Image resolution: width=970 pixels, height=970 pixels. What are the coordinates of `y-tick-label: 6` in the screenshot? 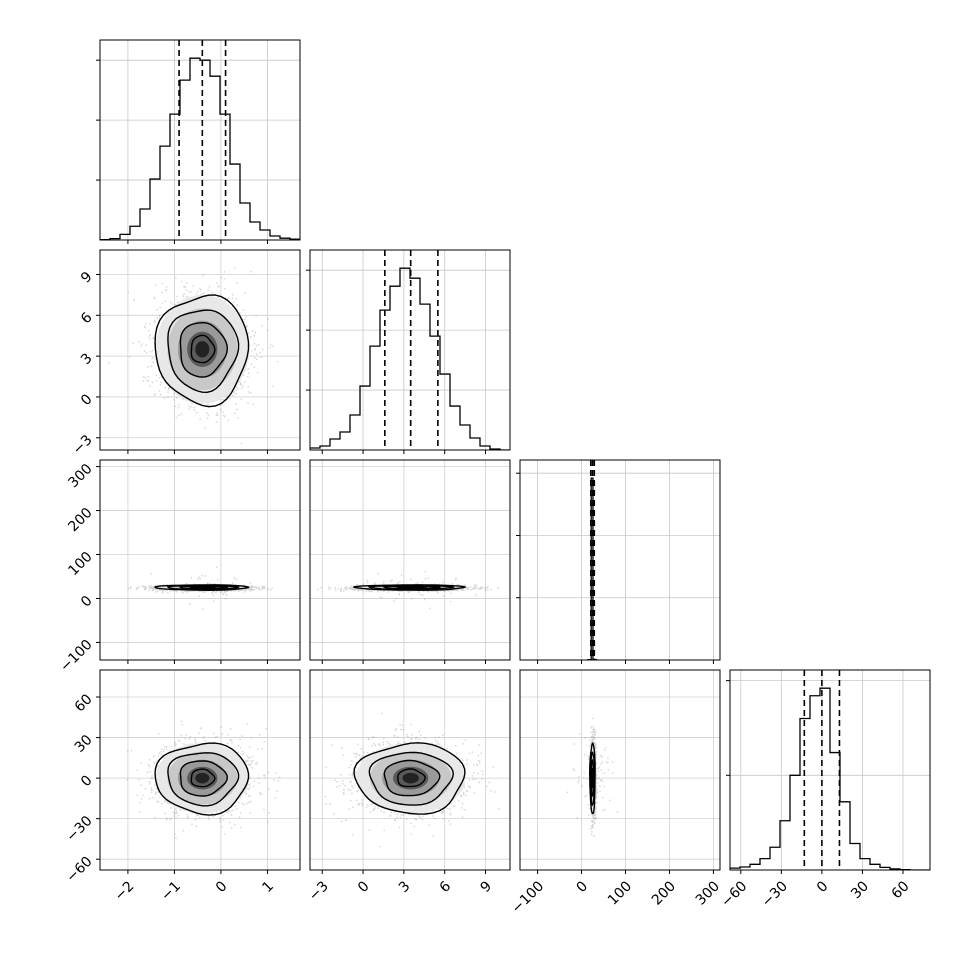 It's located at (87, 319).